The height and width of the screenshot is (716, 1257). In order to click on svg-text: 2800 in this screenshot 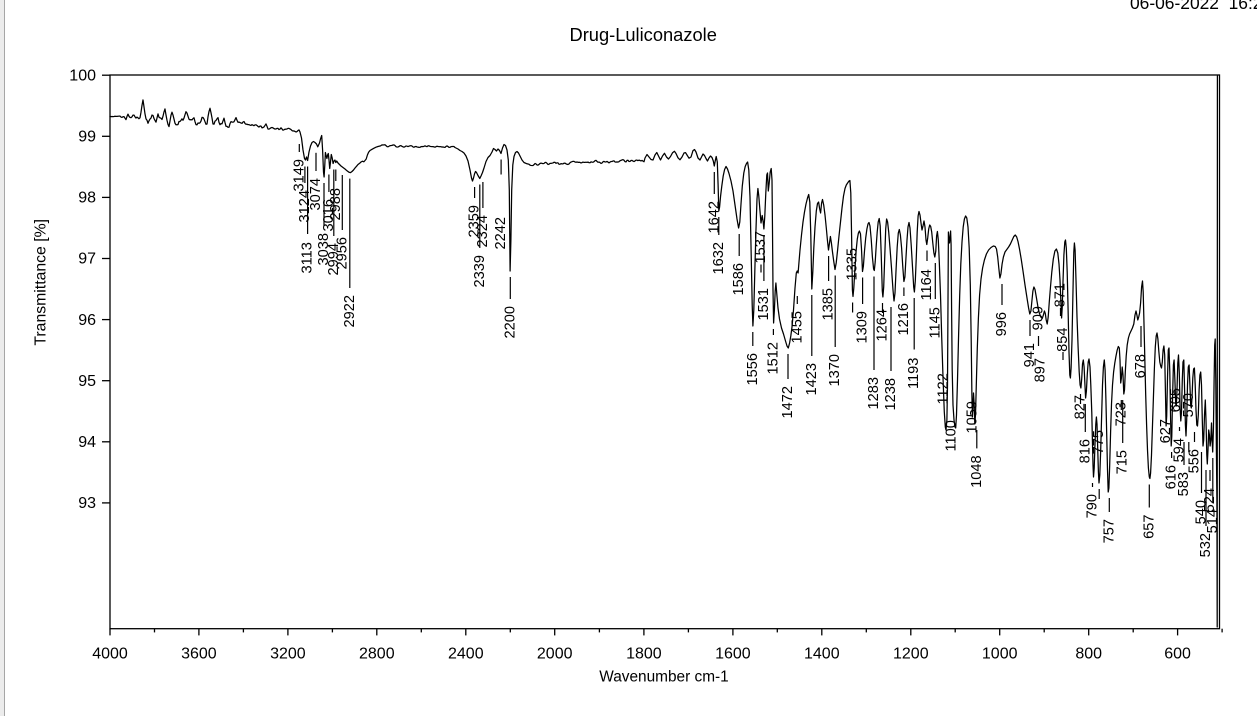, I will do `click(377, 654)`.